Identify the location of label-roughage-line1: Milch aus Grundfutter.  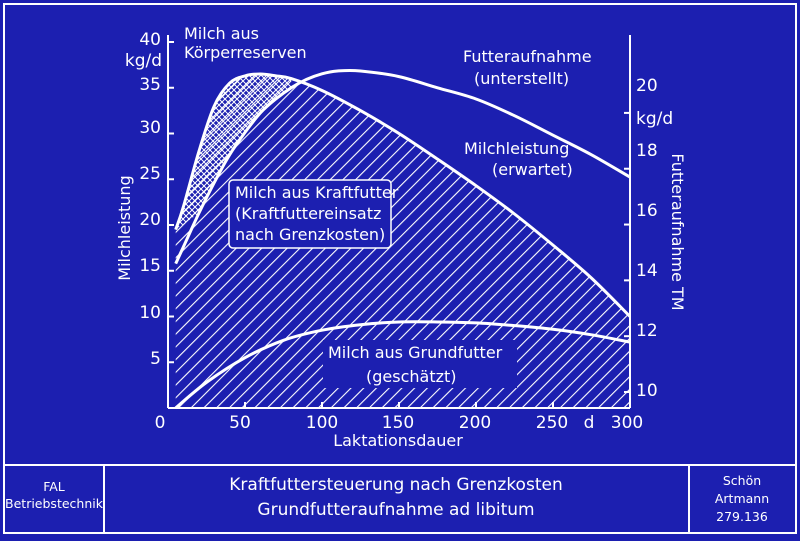
(415, 352).